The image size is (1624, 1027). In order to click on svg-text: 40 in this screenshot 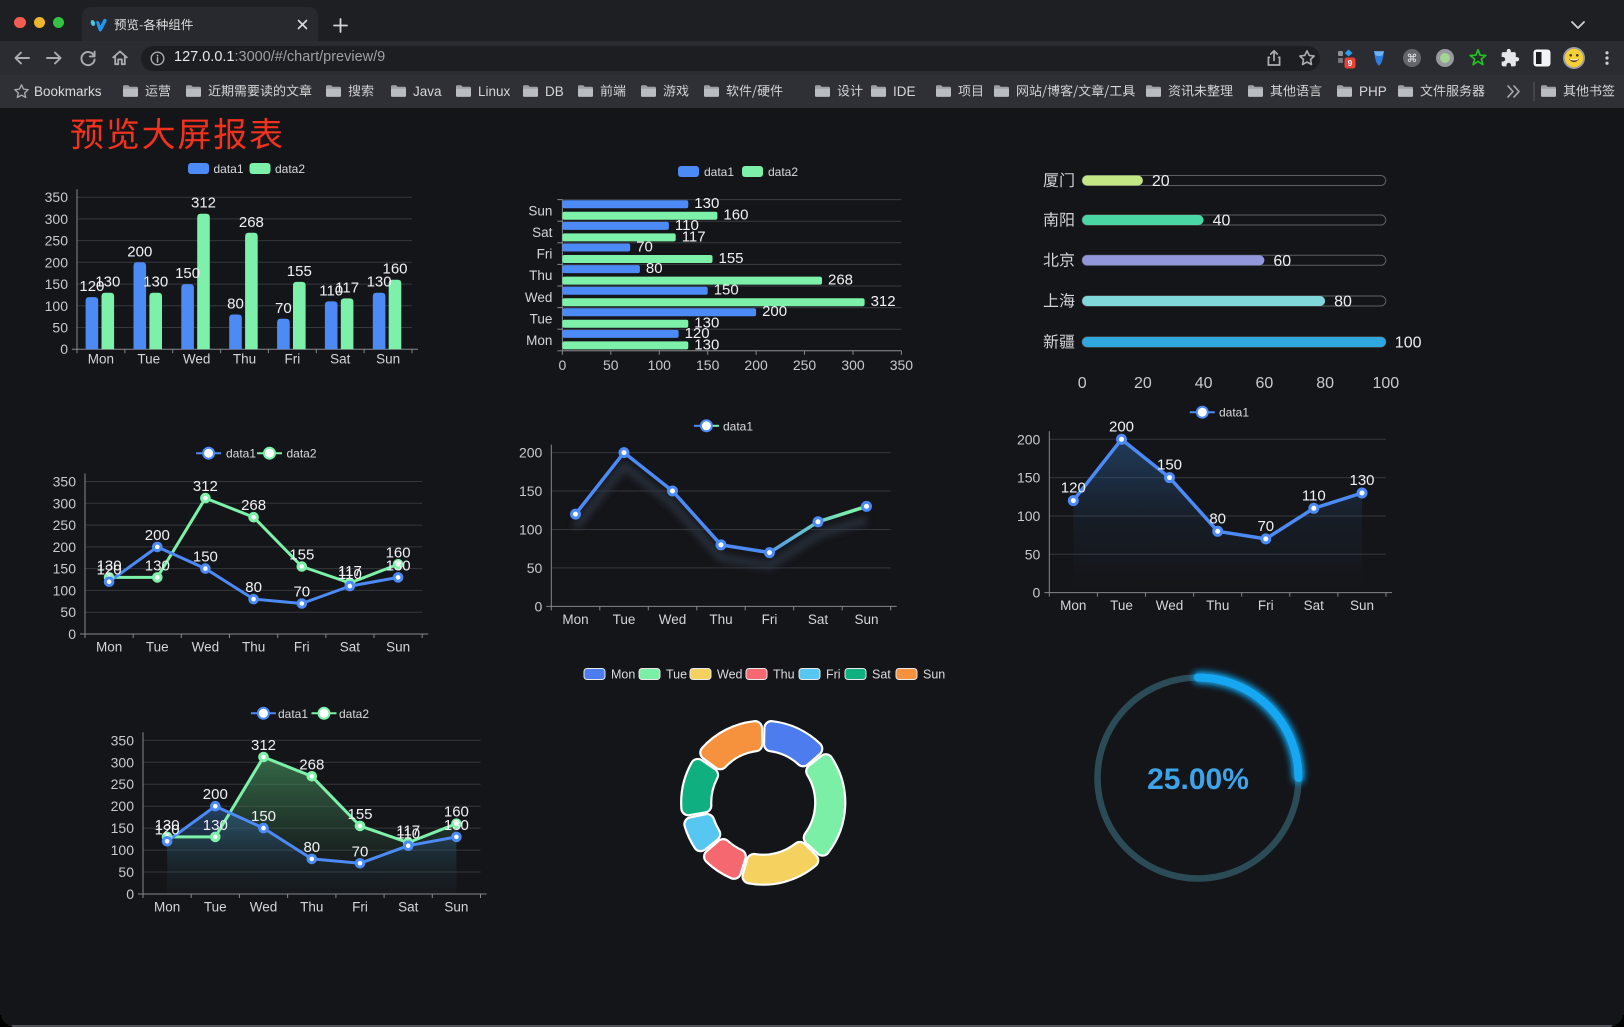, I will do `click(1204, 383)`.